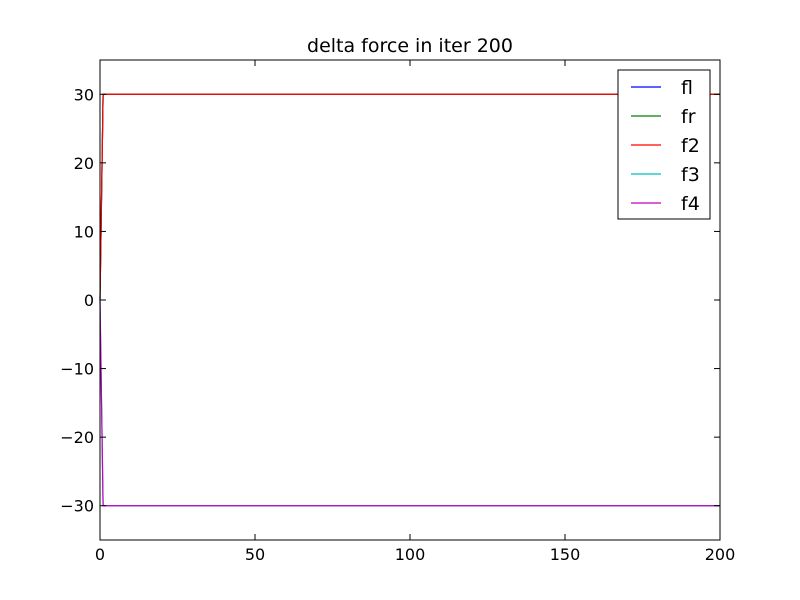 The width and height of the screenshot is (800, 600). What do you see at coordinates (720, 554) in the screenshot?
I see `x-tick-label: 200` at bounding box center [720, 554].